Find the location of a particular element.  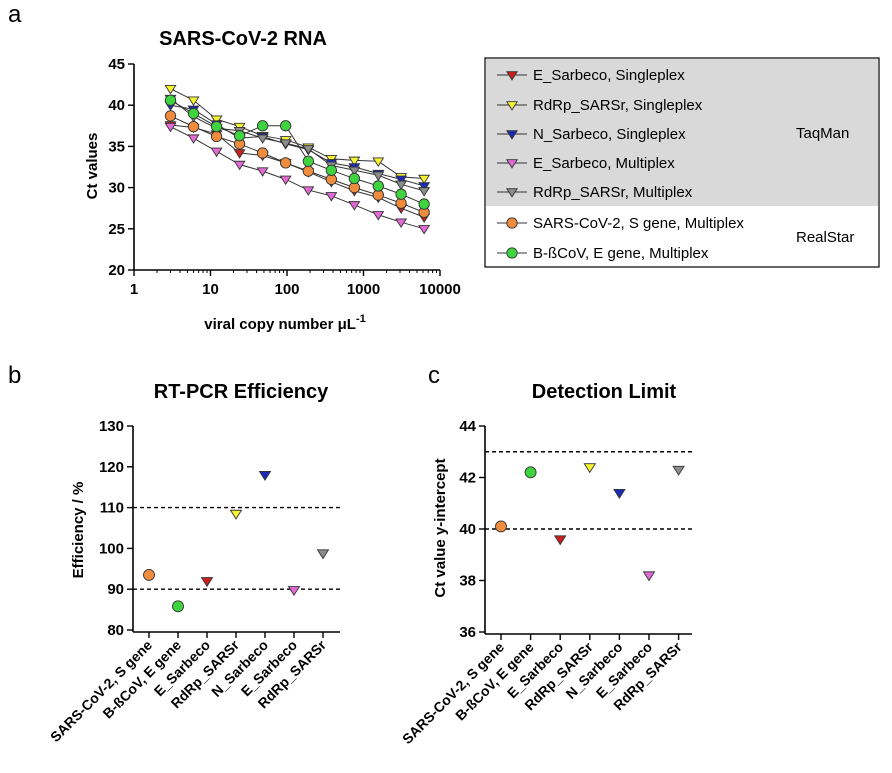

panel-c-y-axis-label: Ct value y-intercept is located at coordinates (440, 527).